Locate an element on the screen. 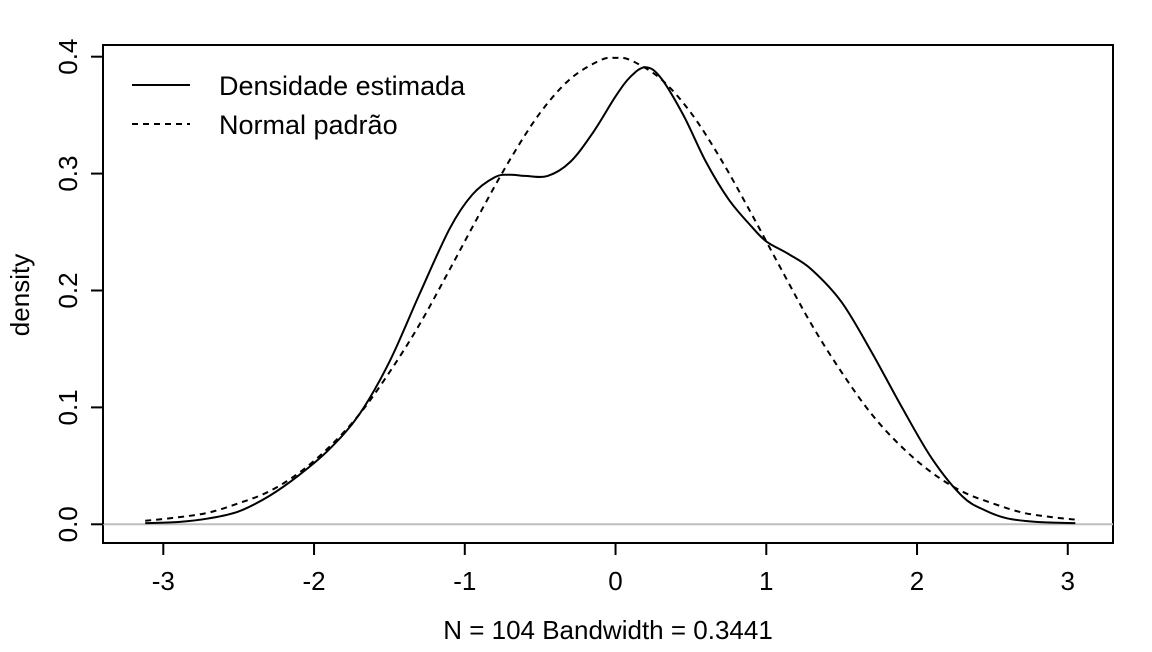 Image resolution: width=1152 pixels, height=652 pixels. x-tick-label: 1 is located at coordinates (766, 581).